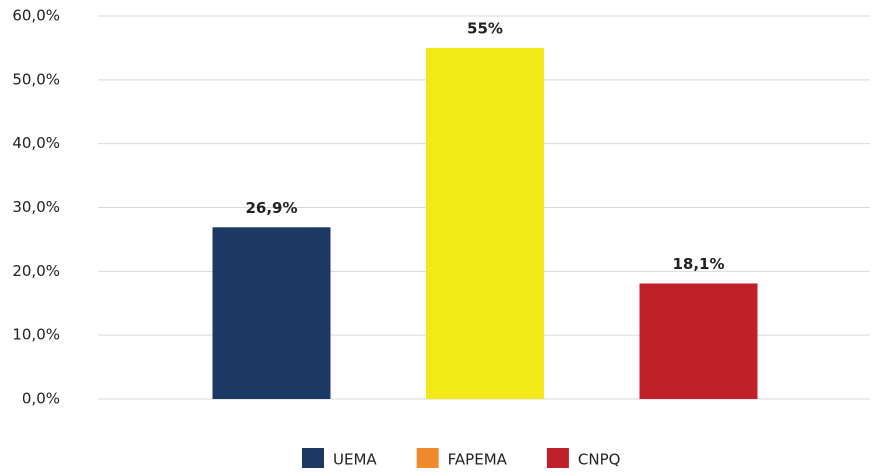 This screenshot has width=882, height=474. Describe the element at coordinates (36, 143) in the screenshot. I see `y-tick-label: 40,0%` at that location.